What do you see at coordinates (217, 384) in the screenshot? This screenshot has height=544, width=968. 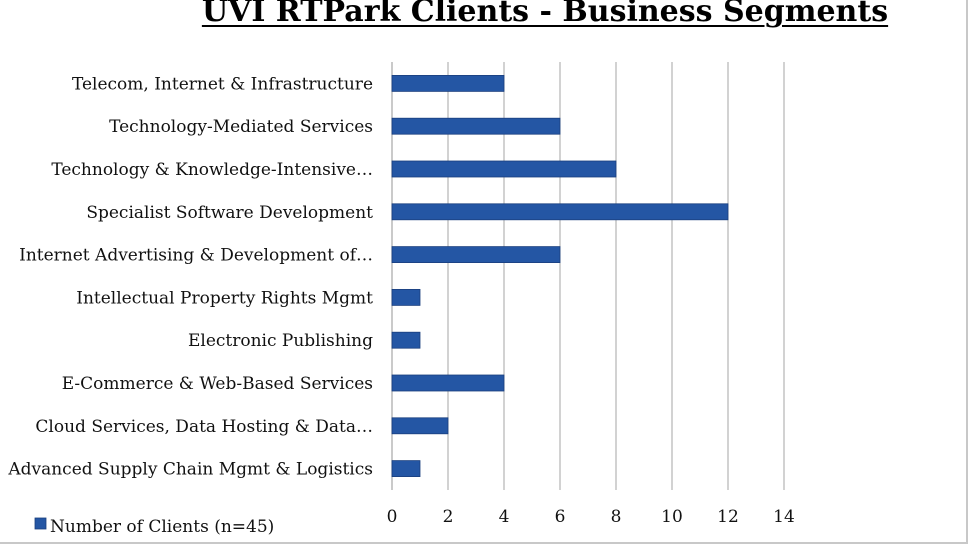 I see `category-label: E-Commerce & Web-Based Services` at bounding box center [217, 384].